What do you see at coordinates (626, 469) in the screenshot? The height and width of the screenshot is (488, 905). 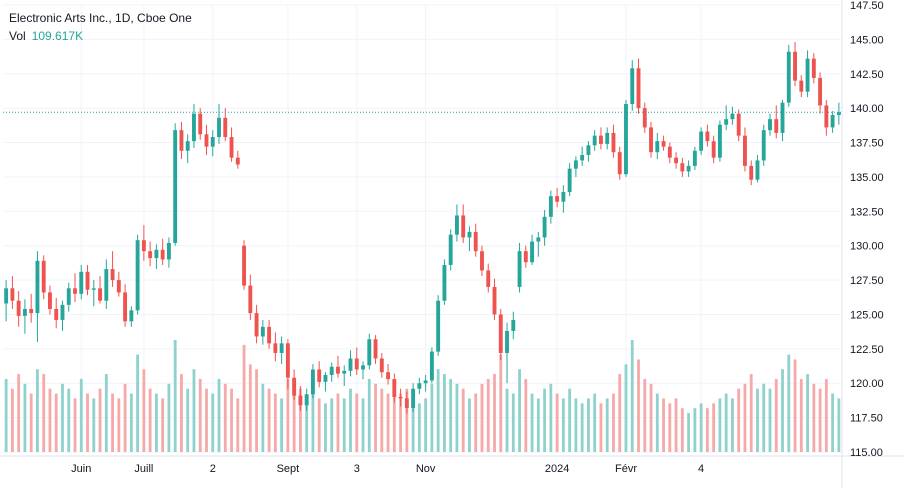 I see `time-tick-label: Févr` at bounding box center [626, 469].